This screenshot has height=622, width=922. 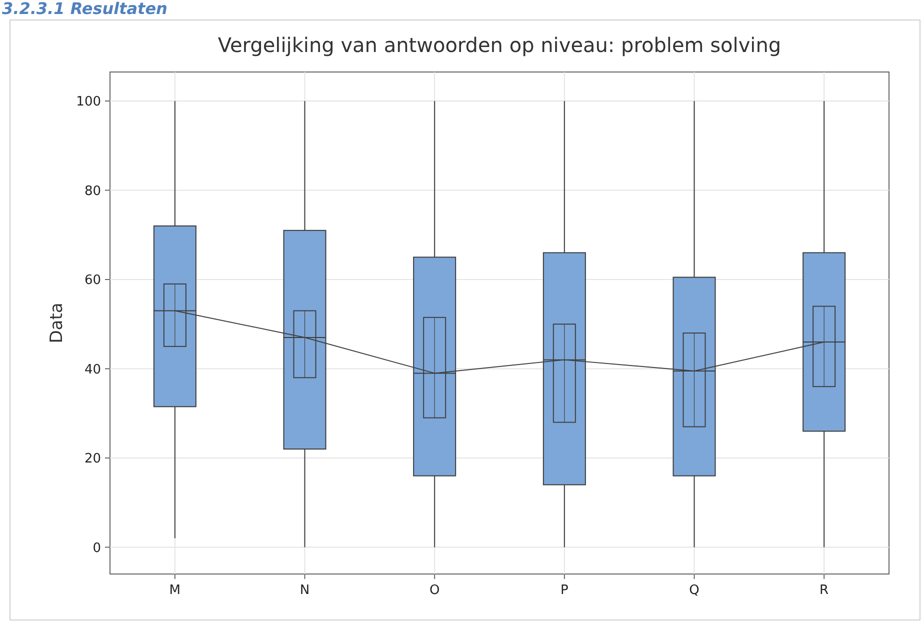 What do you see at coordinates (92, 191) in the screenshot?
I see `y-tick-label: 80` at bounding box center [92, 191].